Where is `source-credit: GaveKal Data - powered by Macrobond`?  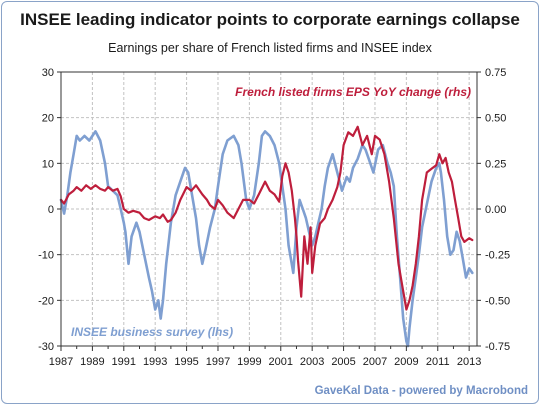
source-credit: GaveKal Data - powered by Macrobond is located at coordinates (421, 391).